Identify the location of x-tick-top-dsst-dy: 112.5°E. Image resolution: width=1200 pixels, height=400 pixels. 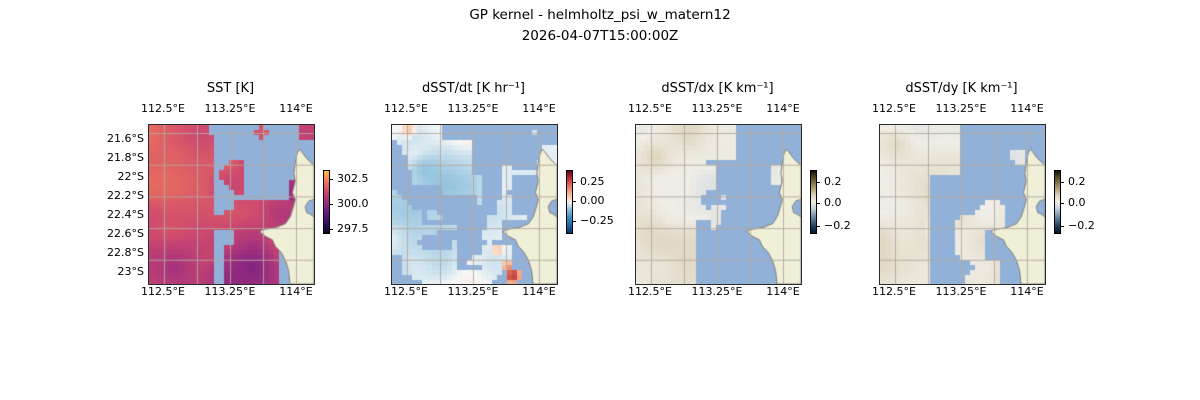
(894, 108).